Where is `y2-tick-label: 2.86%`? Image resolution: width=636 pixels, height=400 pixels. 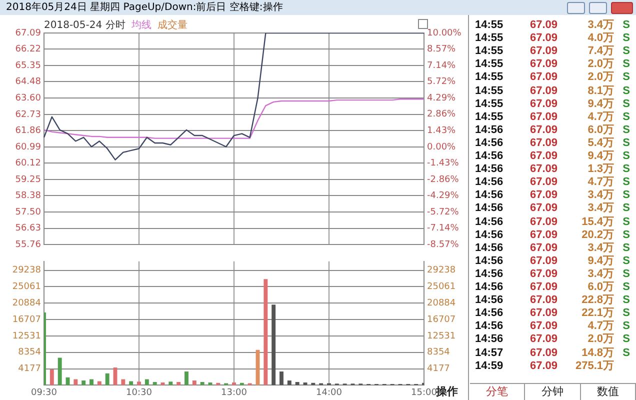
y2-tick-label: 2.86% is located at coordinates (441, 115).